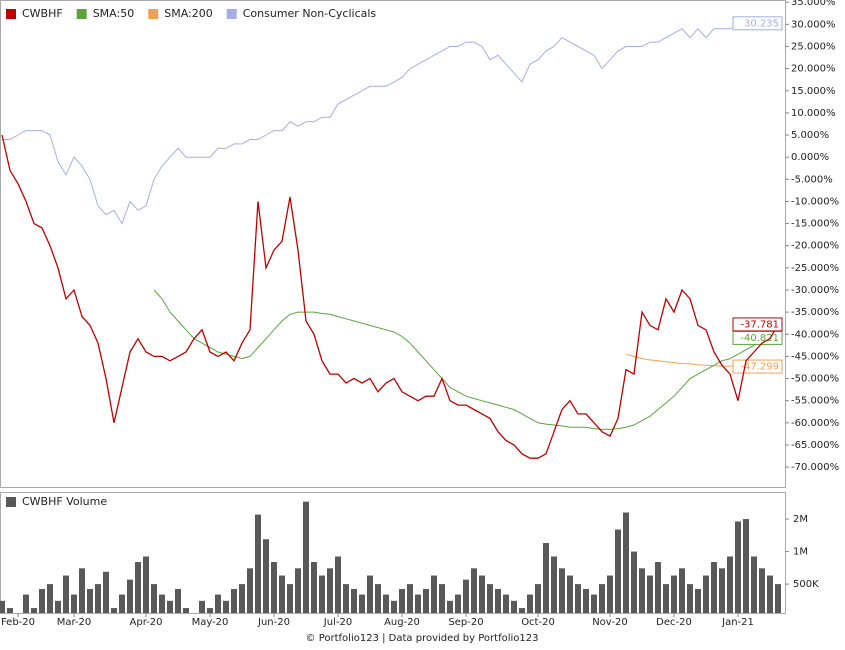 The height and width of the screenshot is (650, 845). I want to click on y-tick-label: 25.000%, so click(813, 46).